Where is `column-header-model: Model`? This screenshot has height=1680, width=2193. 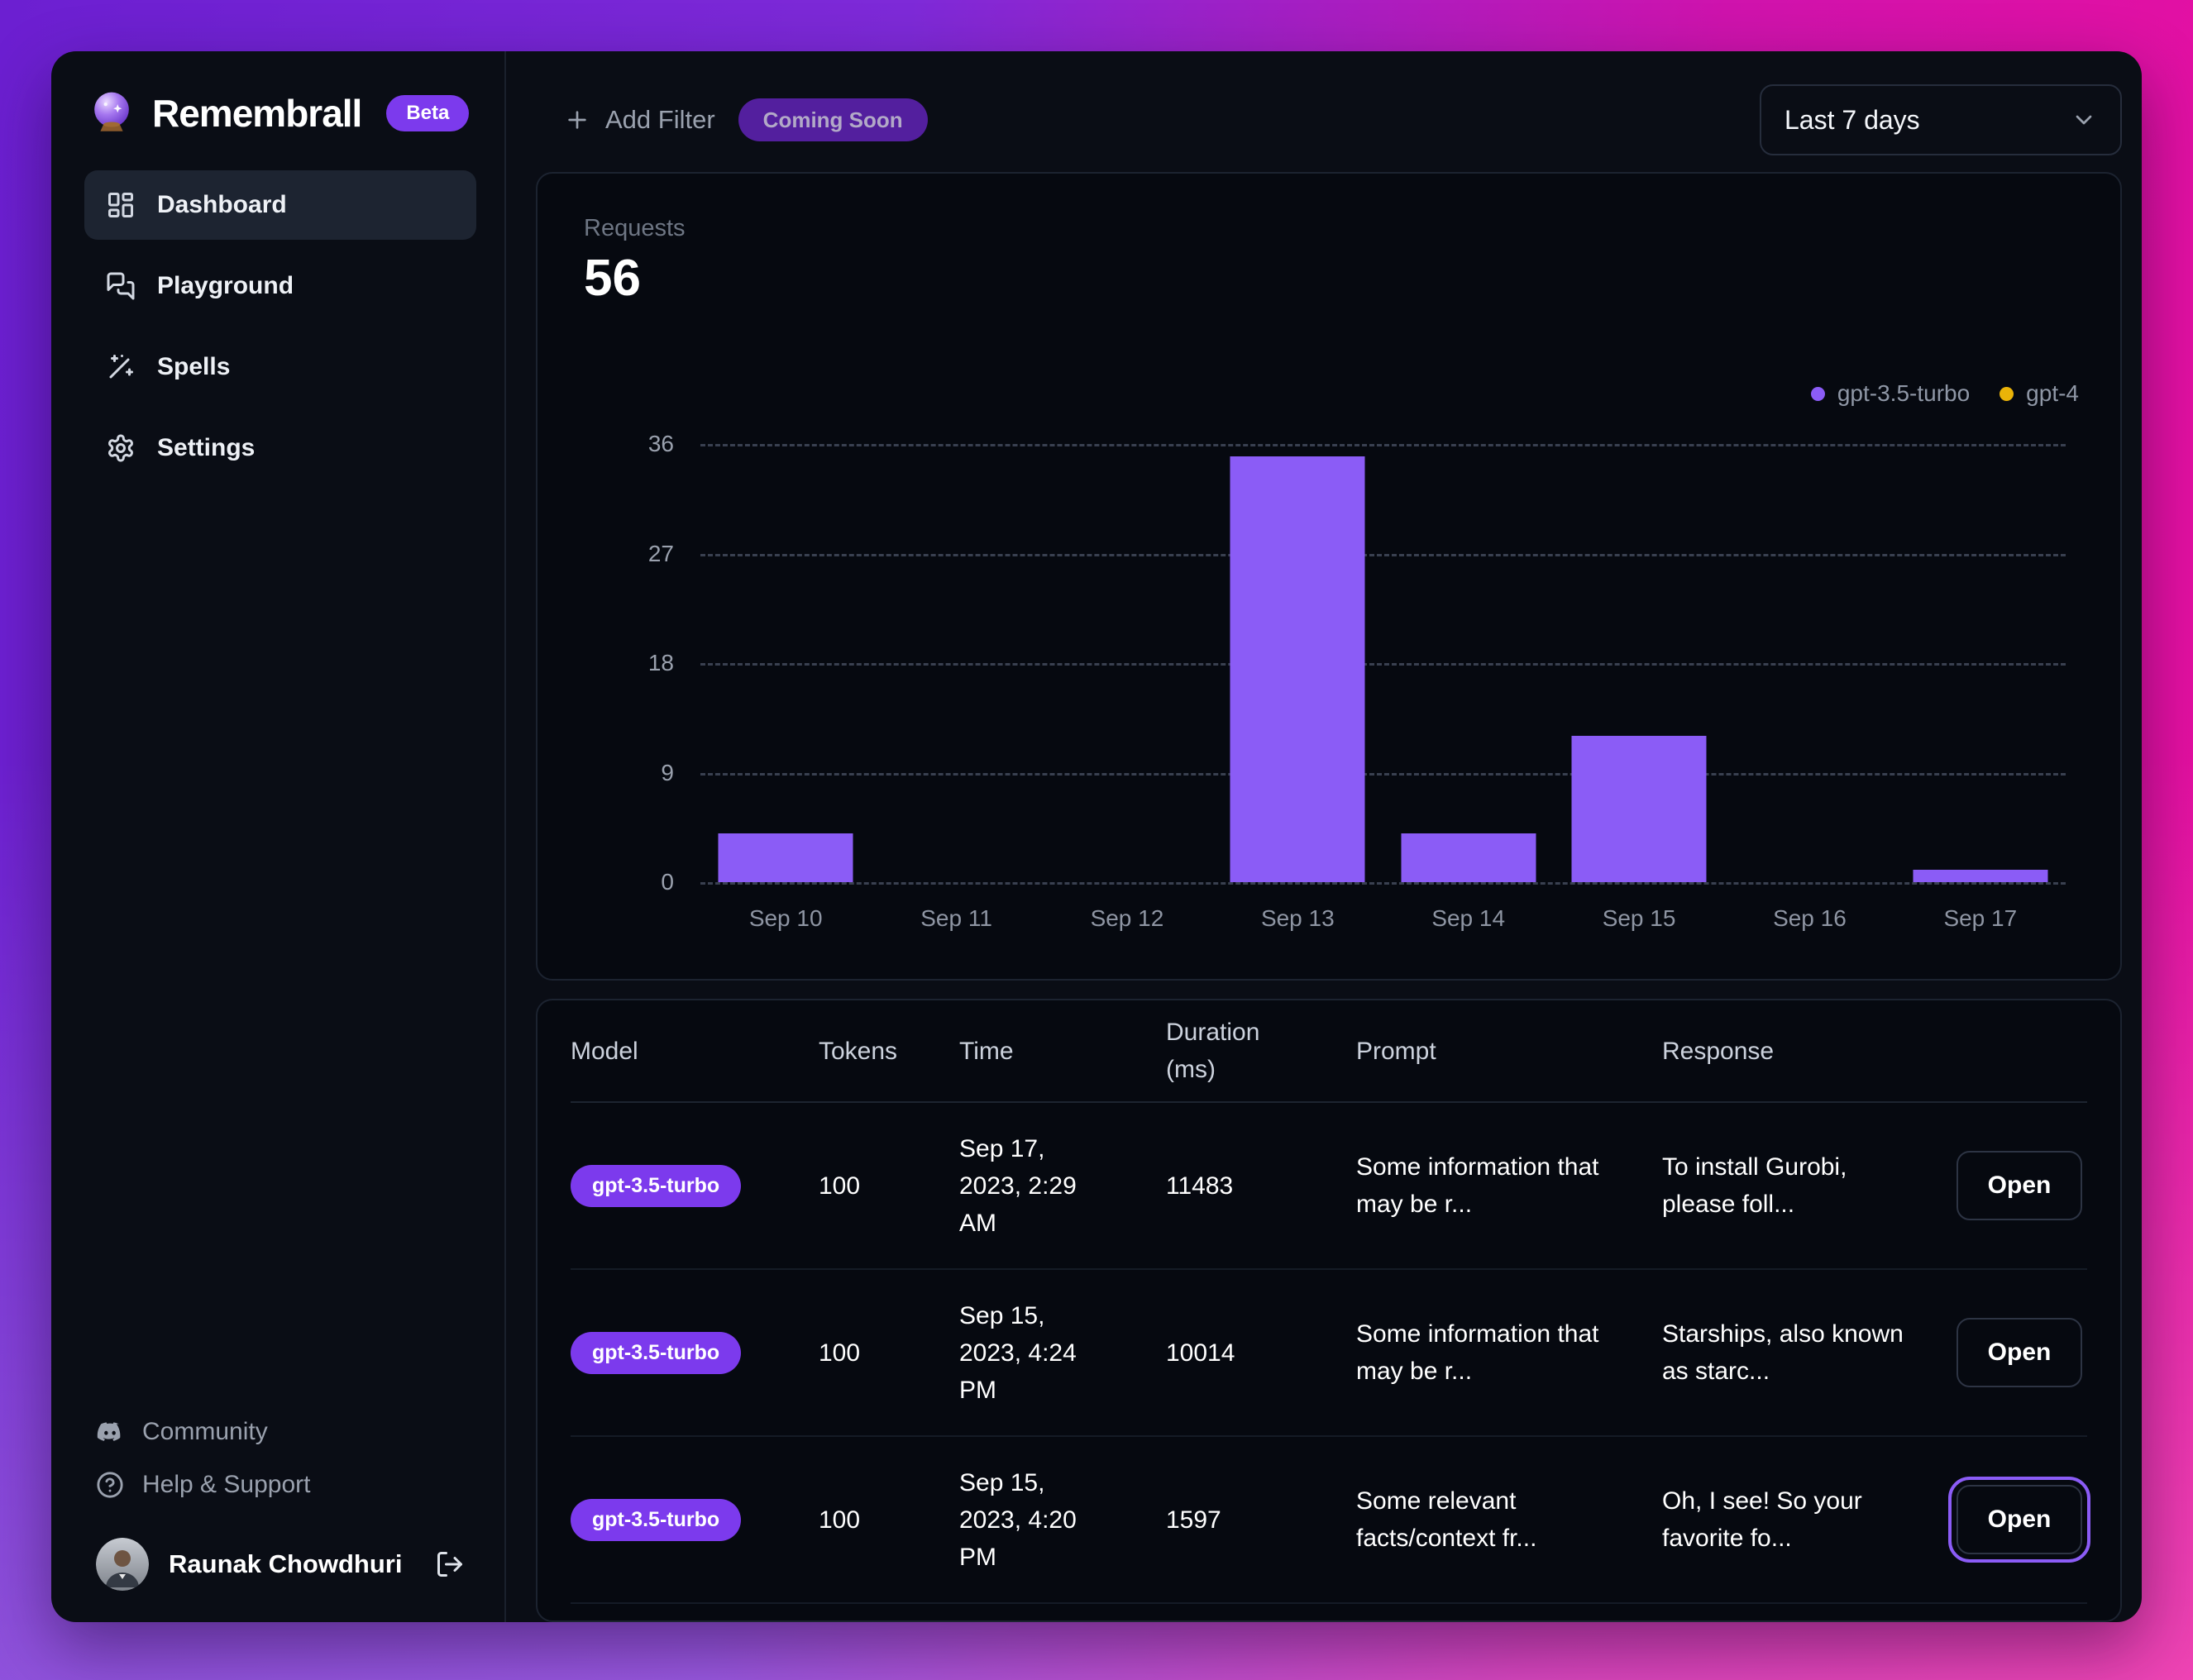 column-header-model: Model is located at coordinates (604, 1051).